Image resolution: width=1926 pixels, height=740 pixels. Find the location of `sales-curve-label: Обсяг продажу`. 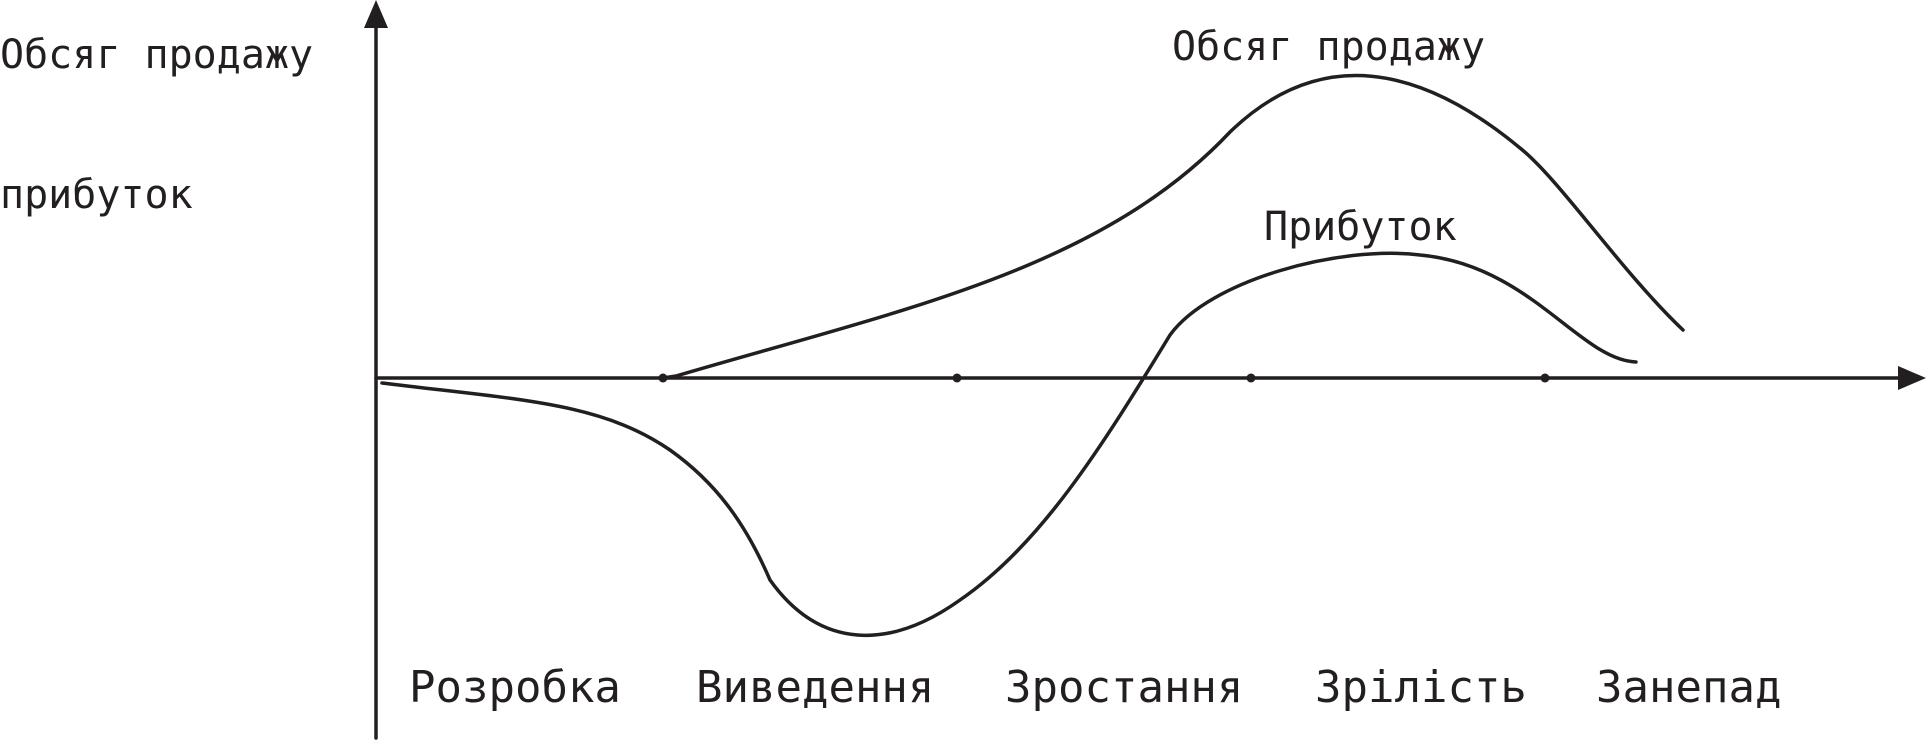

sales-curve-label: Обсяг продажу is located at coordinates (1328, 47).